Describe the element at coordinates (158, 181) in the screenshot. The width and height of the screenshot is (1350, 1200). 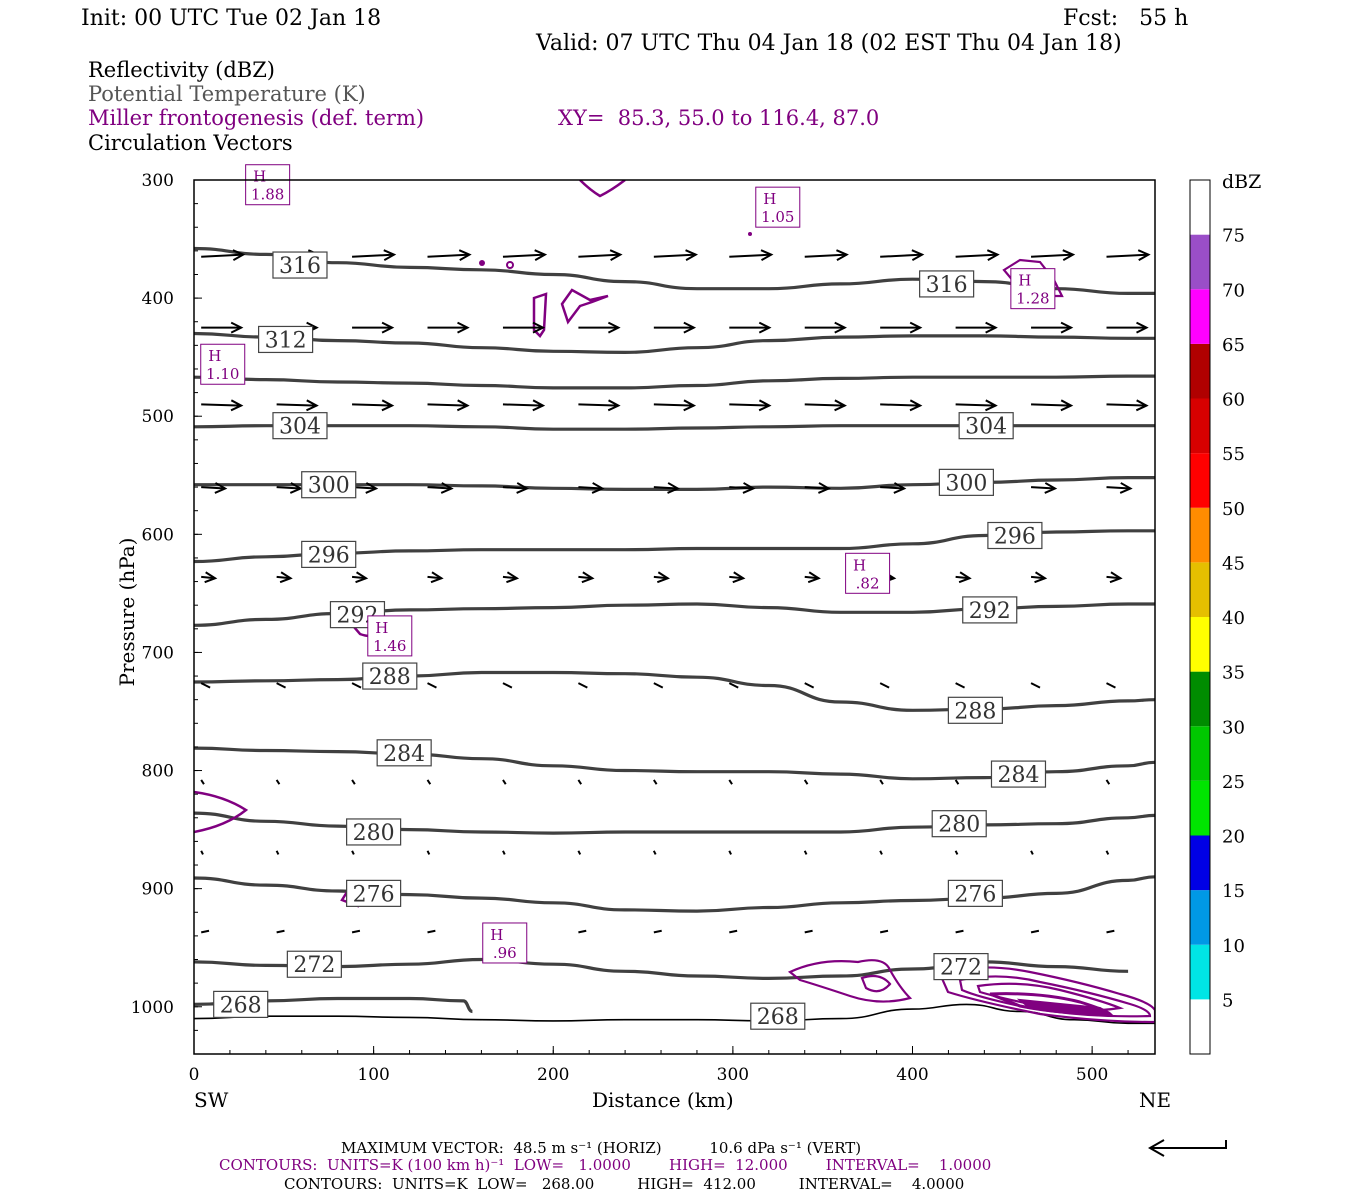
I see `y-tick-label: 300` at that location.